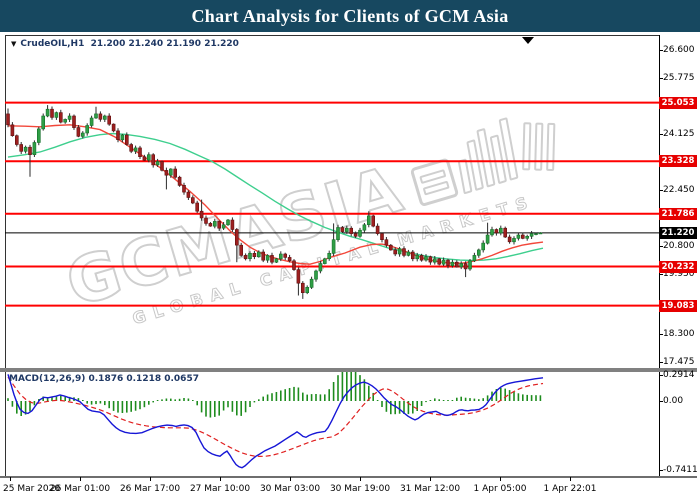 The height and width of the screenshot is (500, 700). What do you see at coordinates (678, 305) in the screenshot?
I see `price-level-badge: 19.083` at bounding box center [678, 305].